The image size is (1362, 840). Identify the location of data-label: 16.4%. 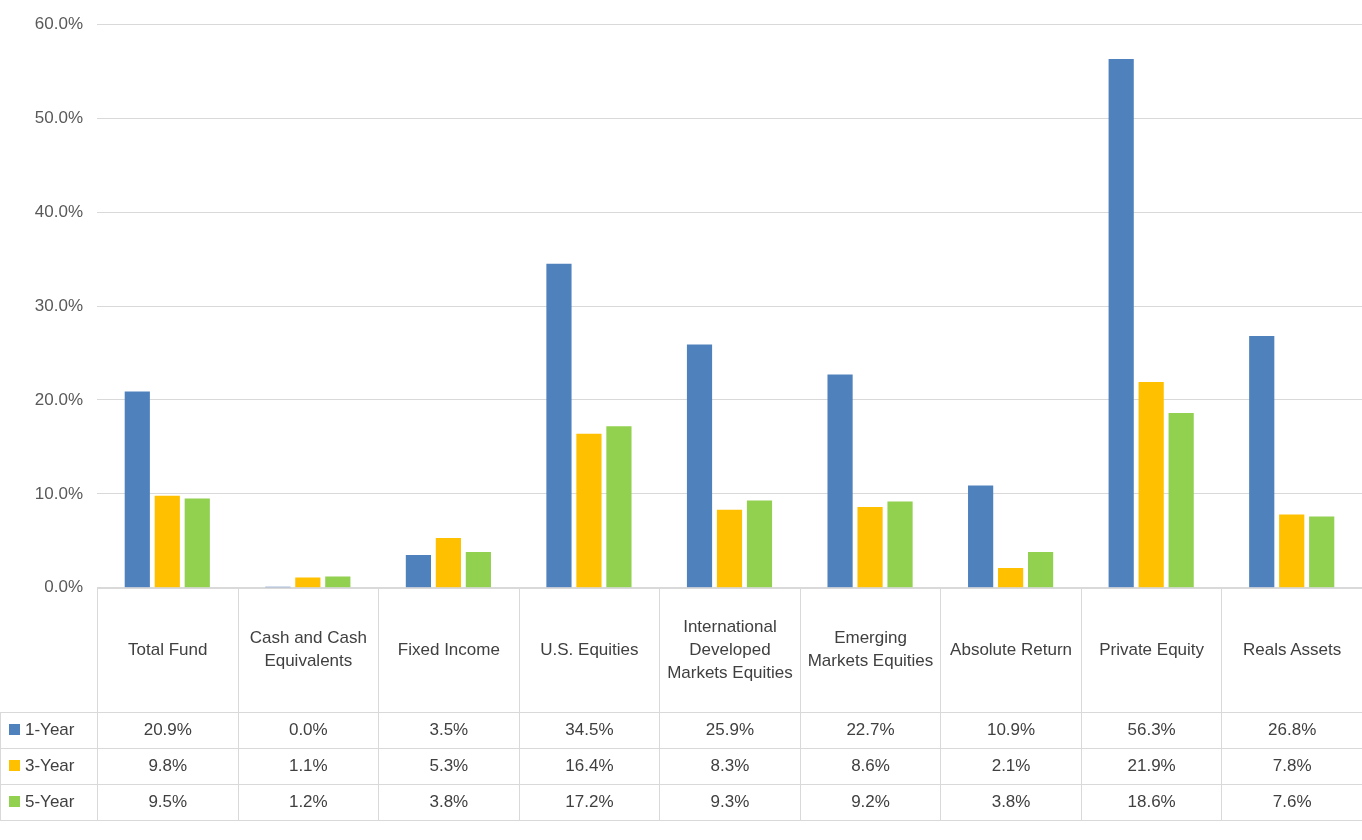
(589, 766).